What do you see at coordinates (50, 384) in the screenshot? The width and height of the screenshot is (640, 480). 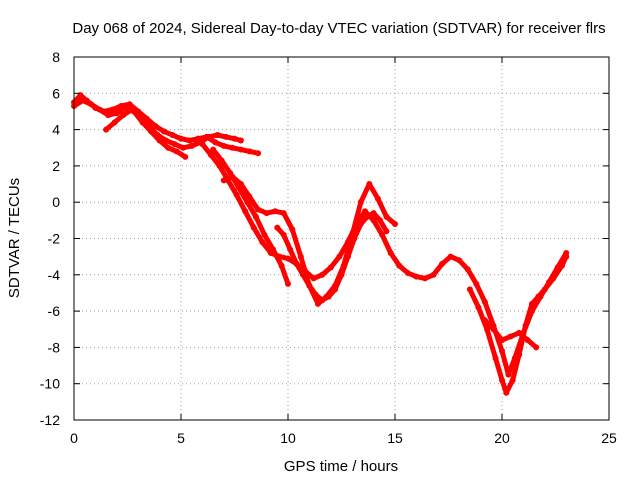 I see `y-tick-label: -10` at bounding box center [50, 384].